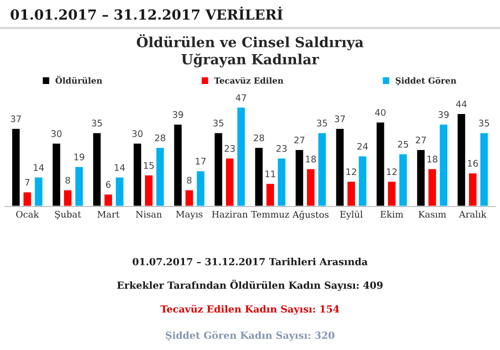 The height and width of the screenshot is (350, 500). I want to click on x-tick-label: Şubat, so click(68, 215).